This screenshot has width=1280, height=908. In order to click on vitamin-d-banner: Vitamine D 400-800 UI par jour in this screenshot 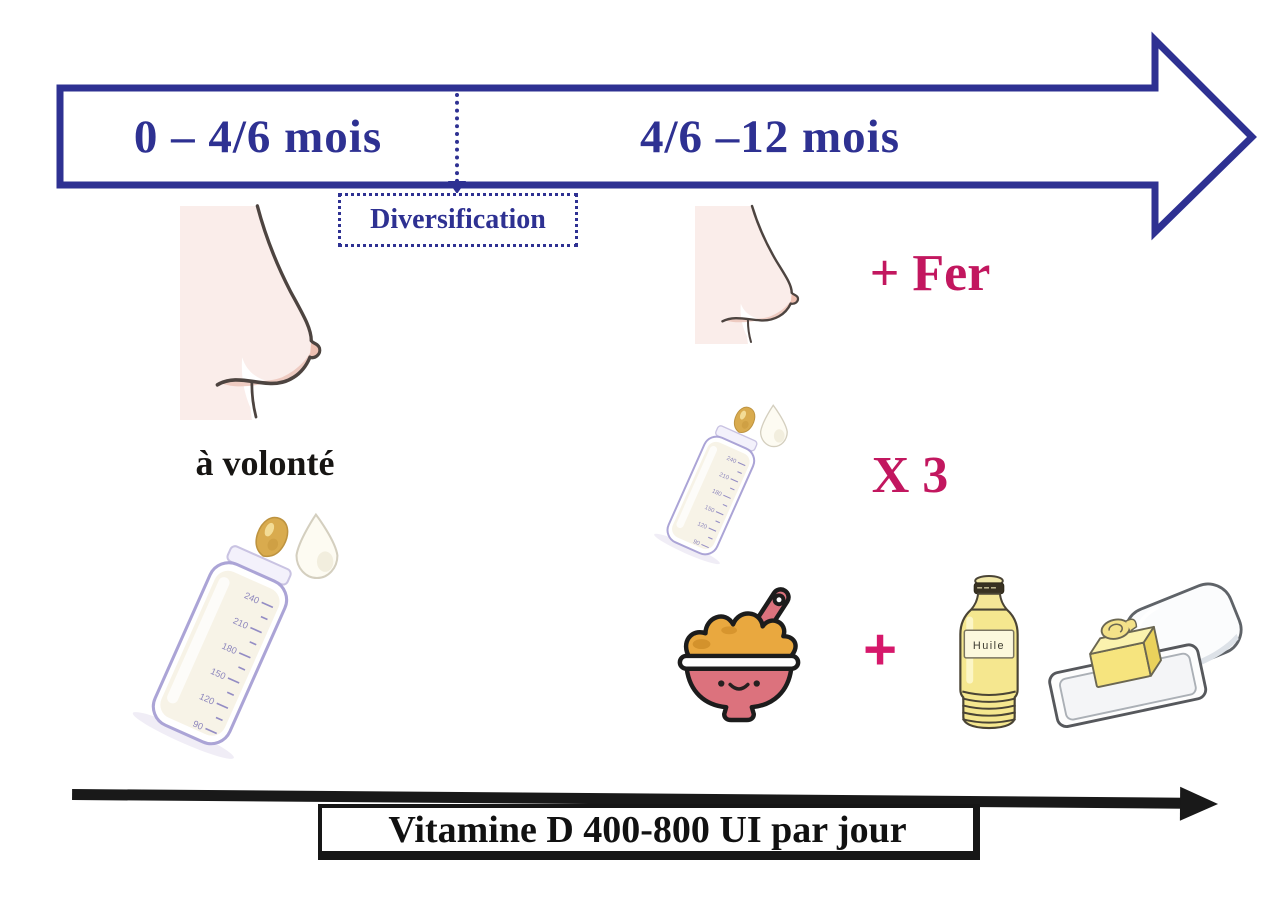, I will do `click(649, 832)`.